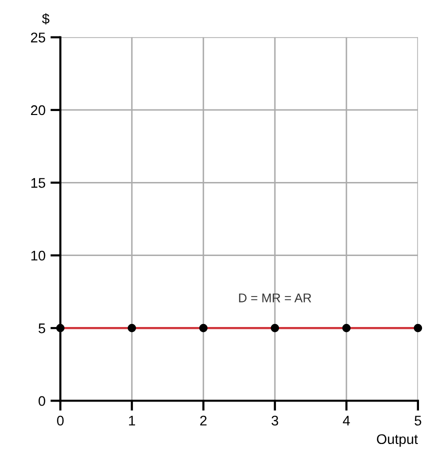 This screenshot has height=466, width=447. I want to click on y-tick-label: 25, so click(38, 37).